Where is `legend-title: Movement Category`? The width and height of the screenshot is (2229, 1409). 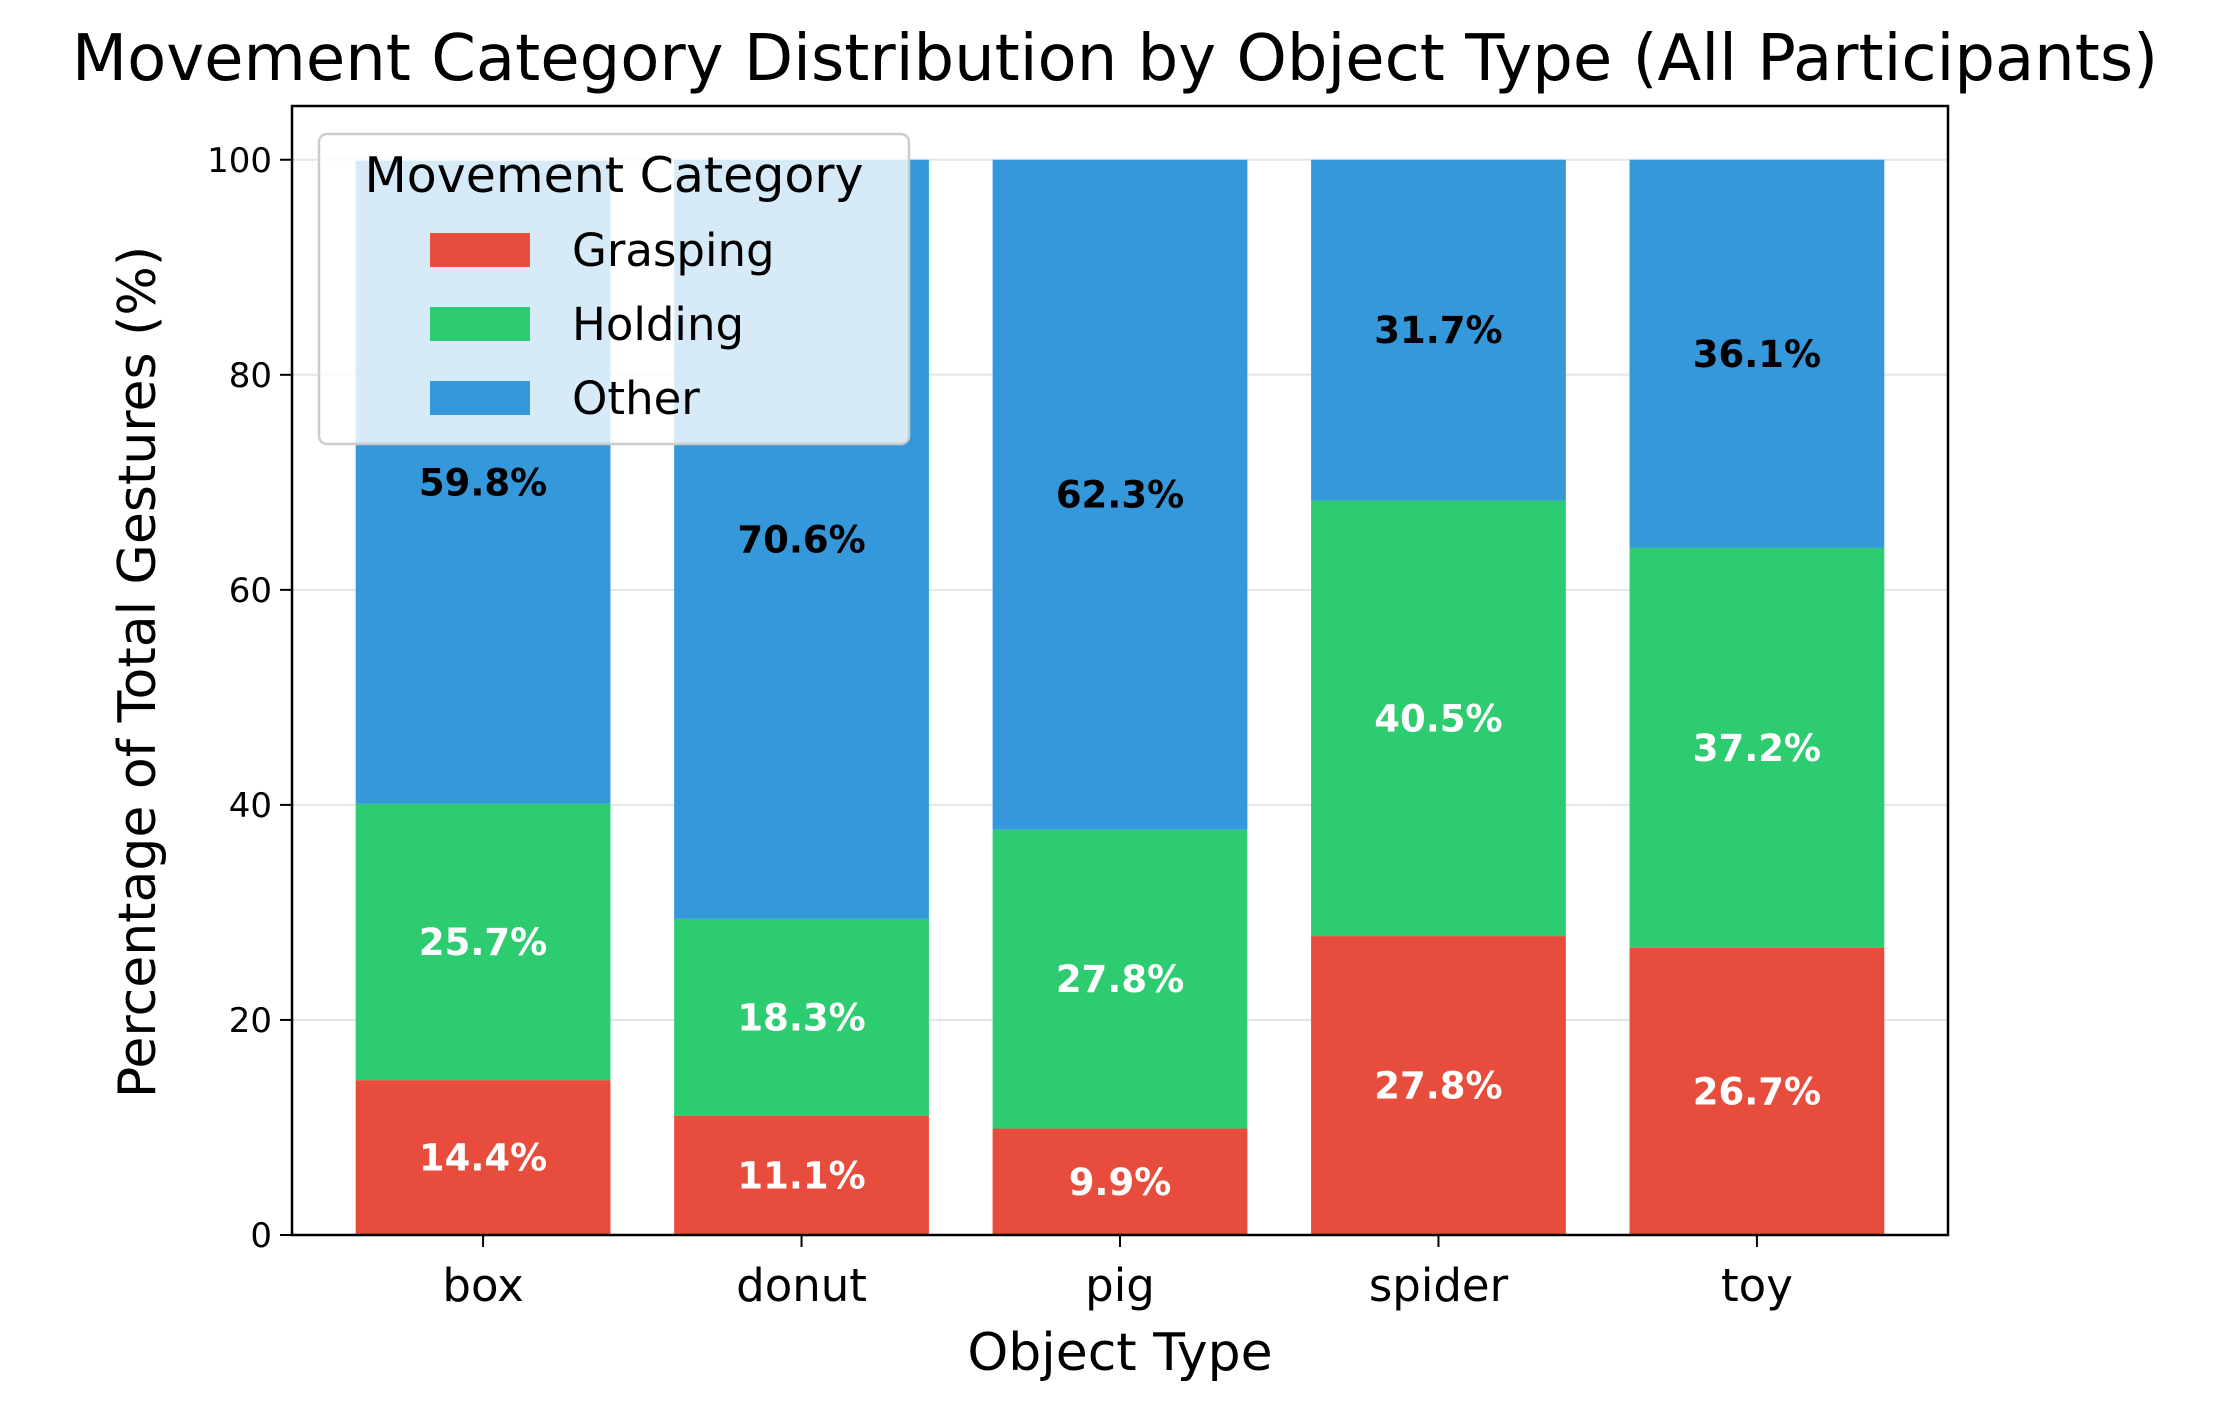 legend-title: Movement Category is located at coordinates (614, 175).